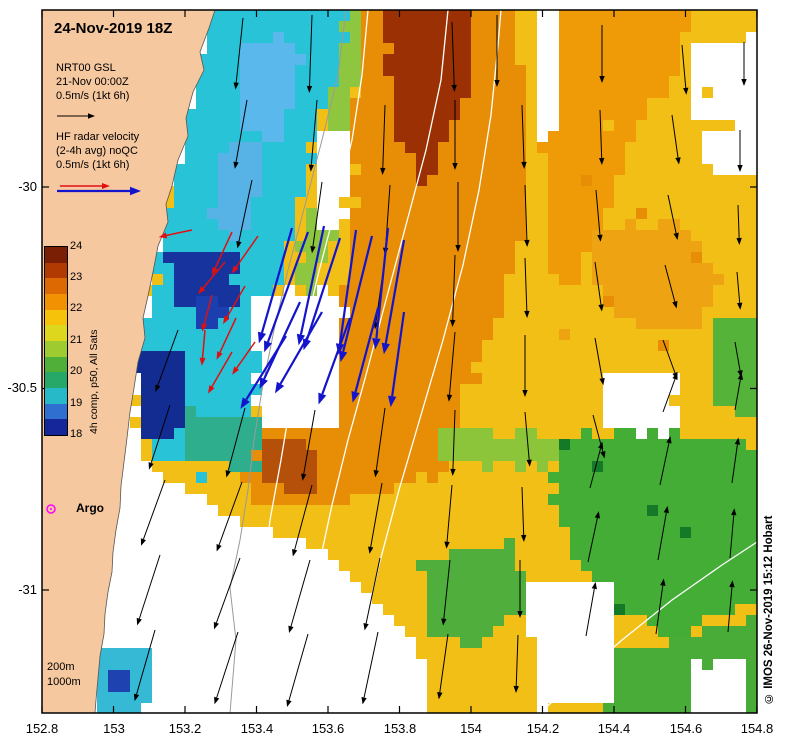 This screenshot has height=750, width=789. I want to click on x-tick-label: 154.2, so click(543, 728).